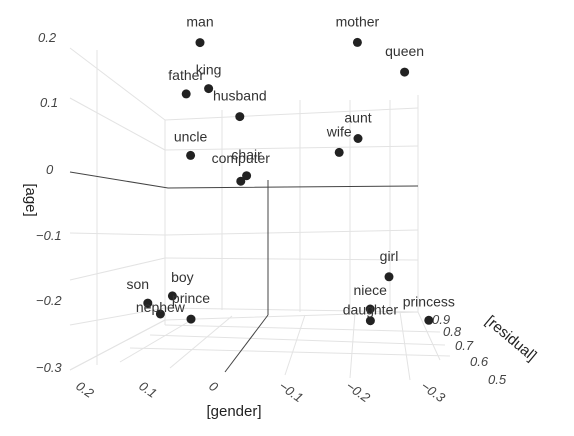 The height and width of the screenshot is (436, 574). I want to click on z-tick: −0.1, so click(49, 235).